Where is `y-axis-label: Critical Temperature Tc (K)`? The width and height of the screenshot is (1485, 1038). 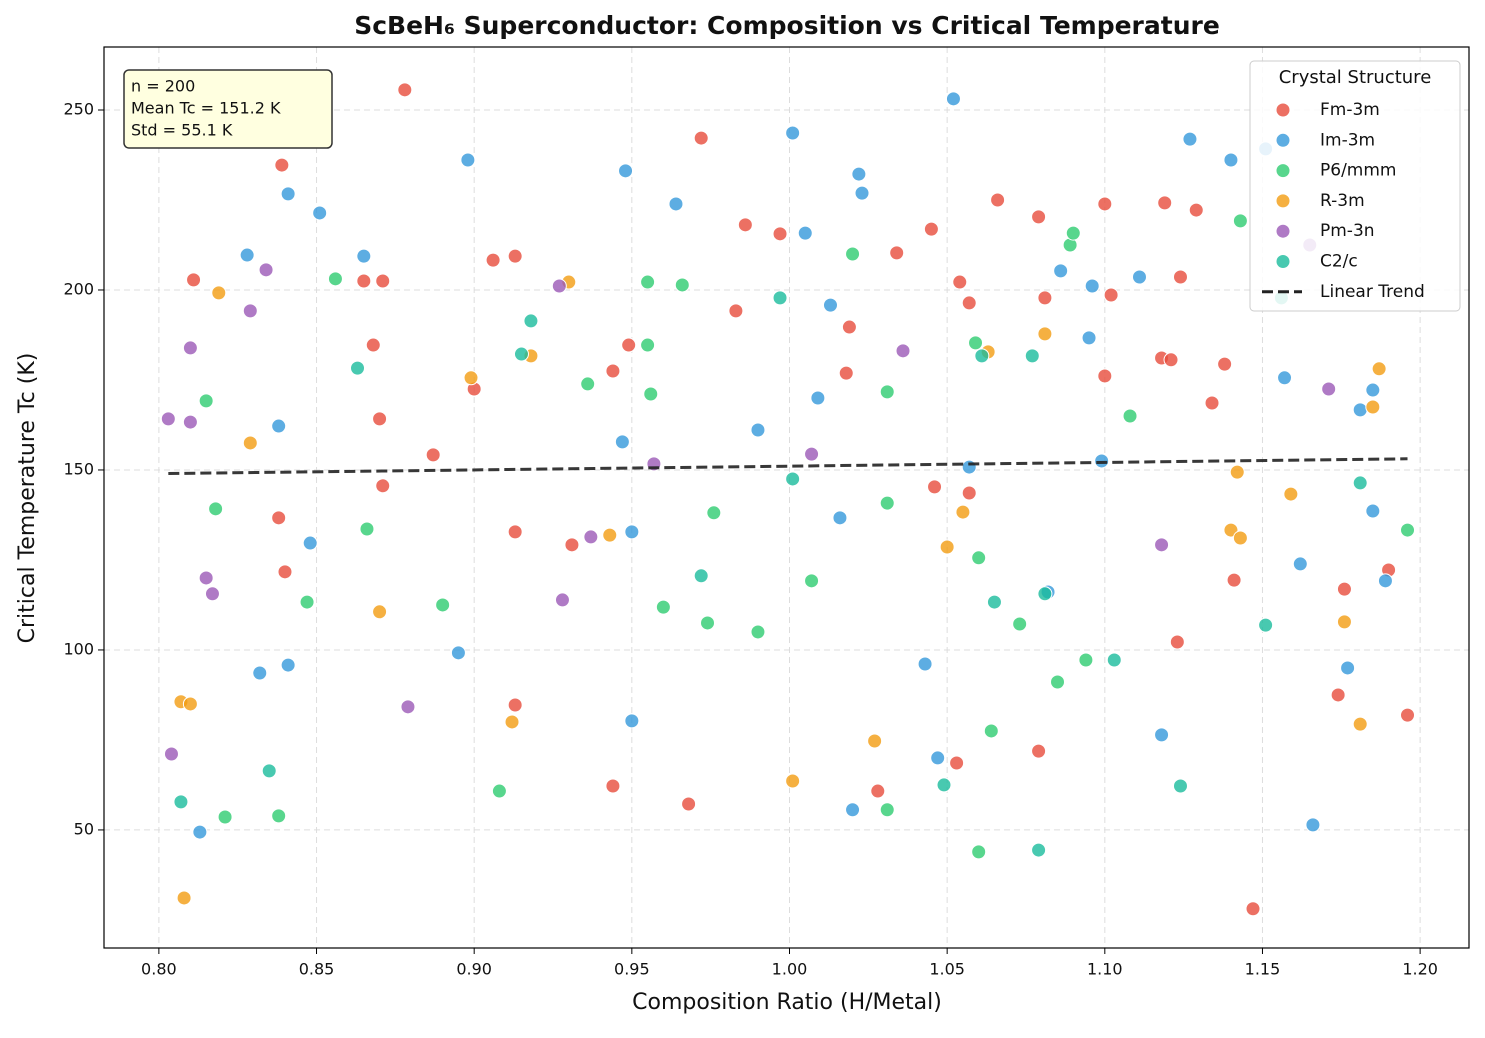
y-axis-label: Critical Temperature Tc (K) is located at coordinates (27, 498).